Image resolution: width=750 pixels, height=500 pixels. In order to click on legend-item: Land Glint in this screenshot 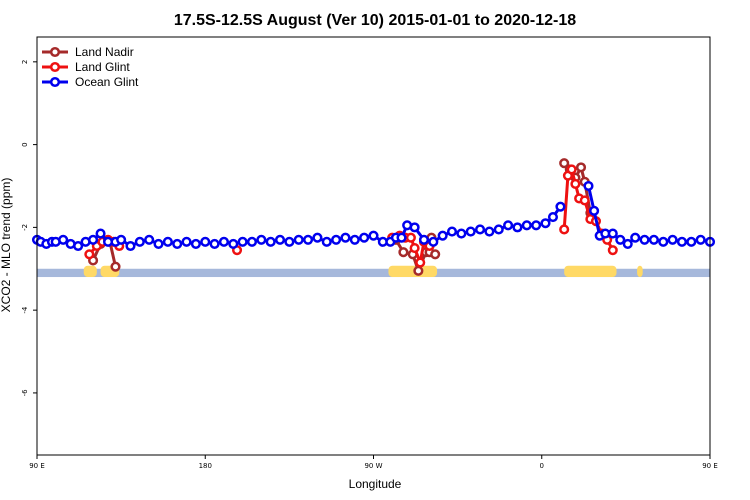, I will do `click(86, 67)`.